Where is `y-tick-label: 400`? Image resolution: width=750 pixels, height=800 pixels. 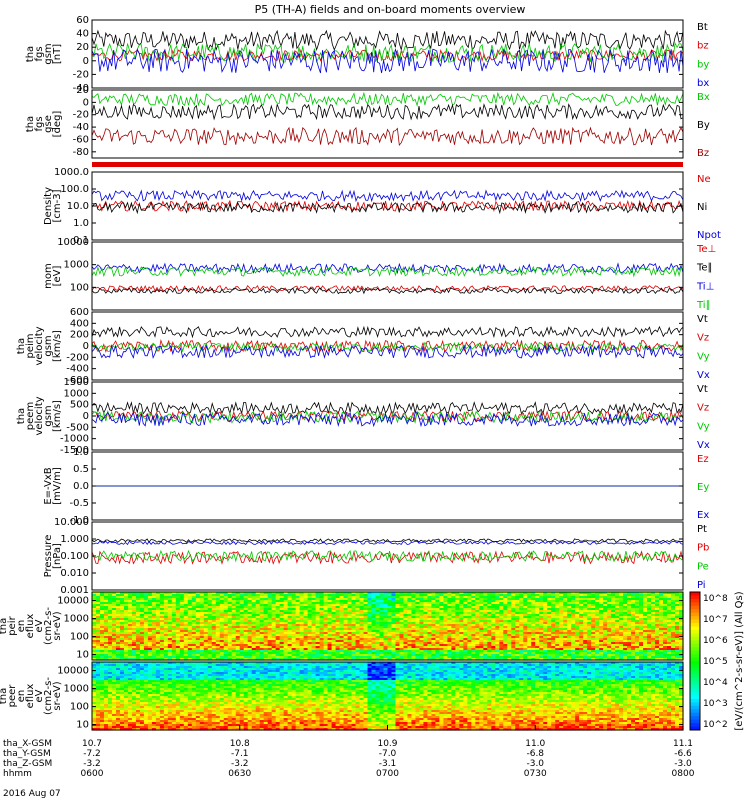
y-tick-label: 400 is located at coordinates (79, 323).